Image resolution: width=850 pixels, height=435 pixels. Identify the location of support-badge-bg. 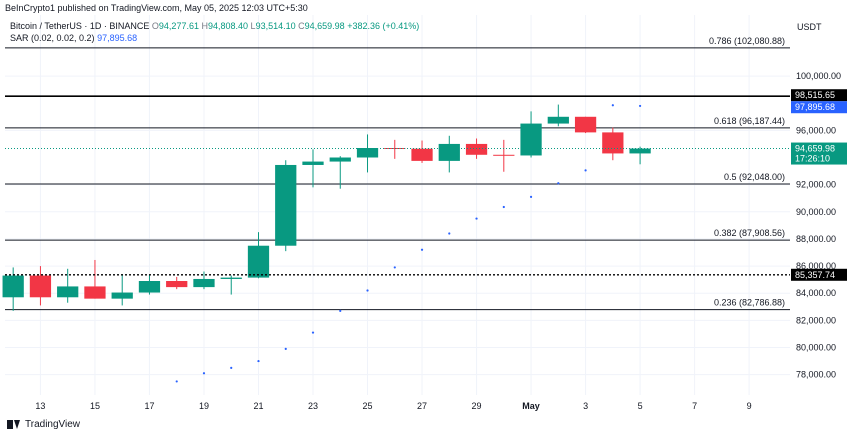
(819, 274).